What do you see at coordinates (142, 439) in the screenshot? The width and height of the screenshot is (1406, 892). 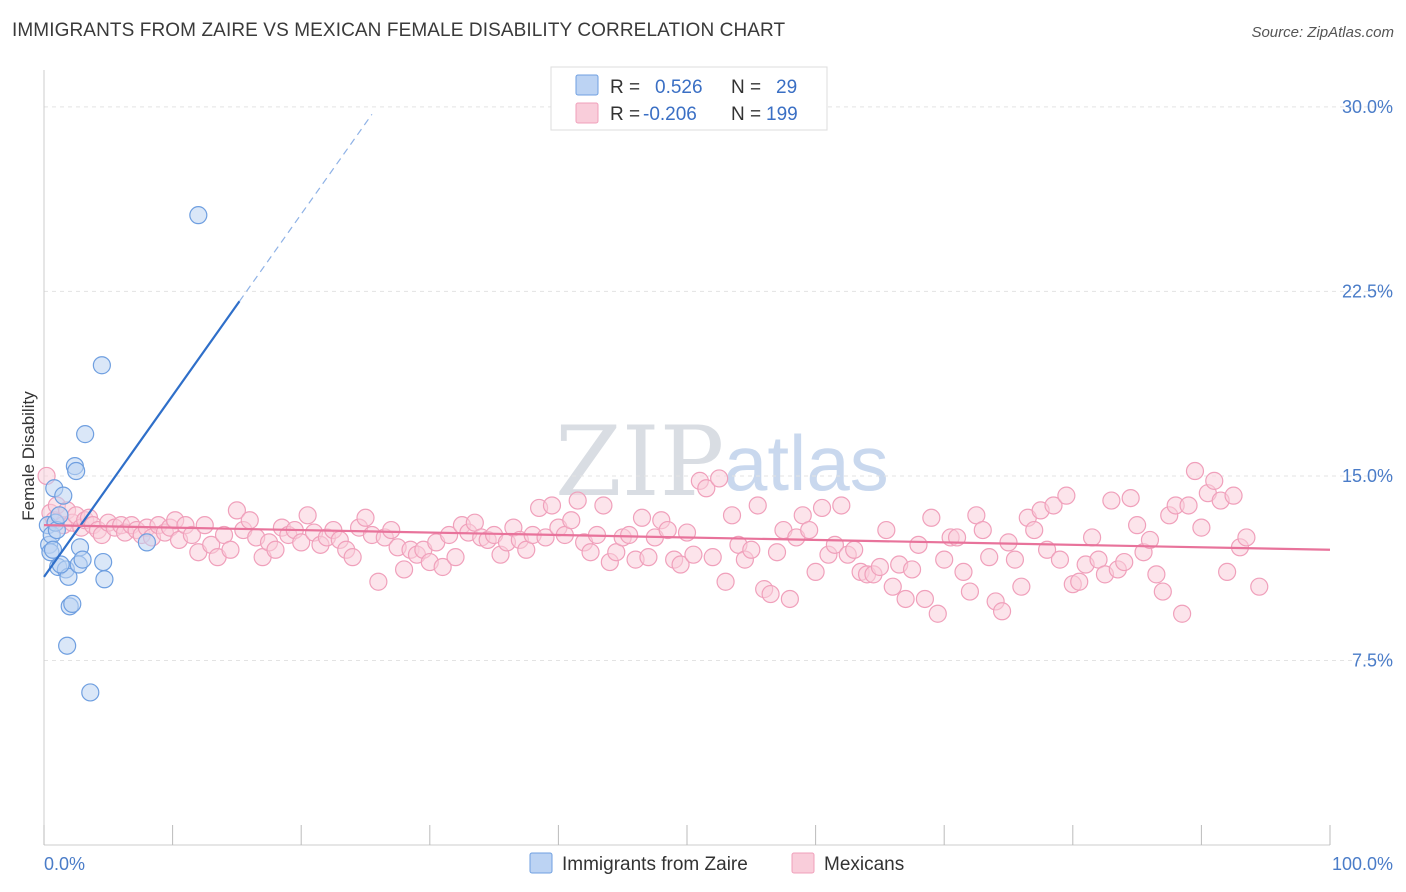 I see `zaire-trend-line` at bounding box center [142, 439].